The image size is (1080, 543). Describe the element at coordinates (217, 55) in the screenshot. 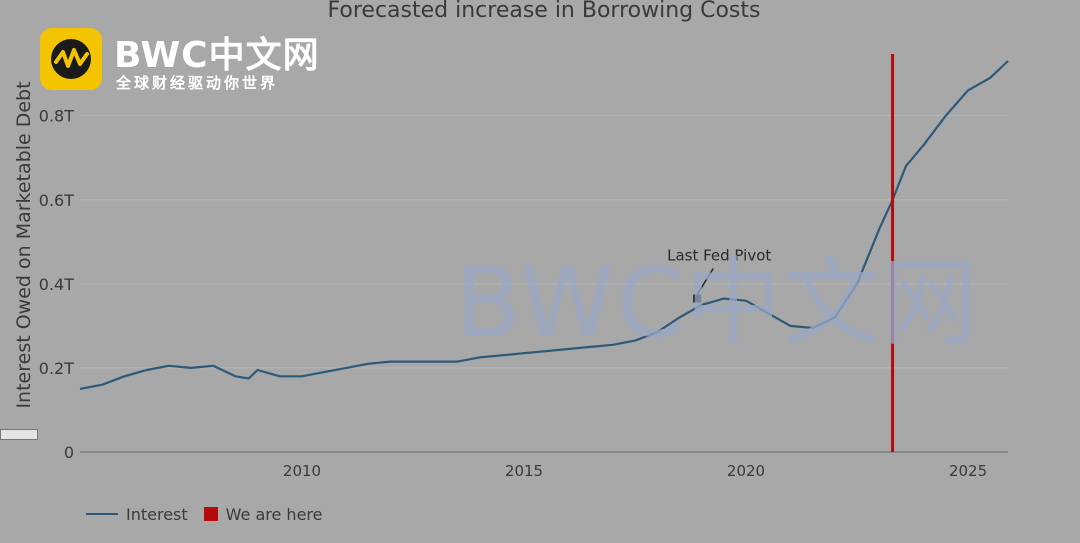

I see `brand-logo-title: BWC中文网` at that location.